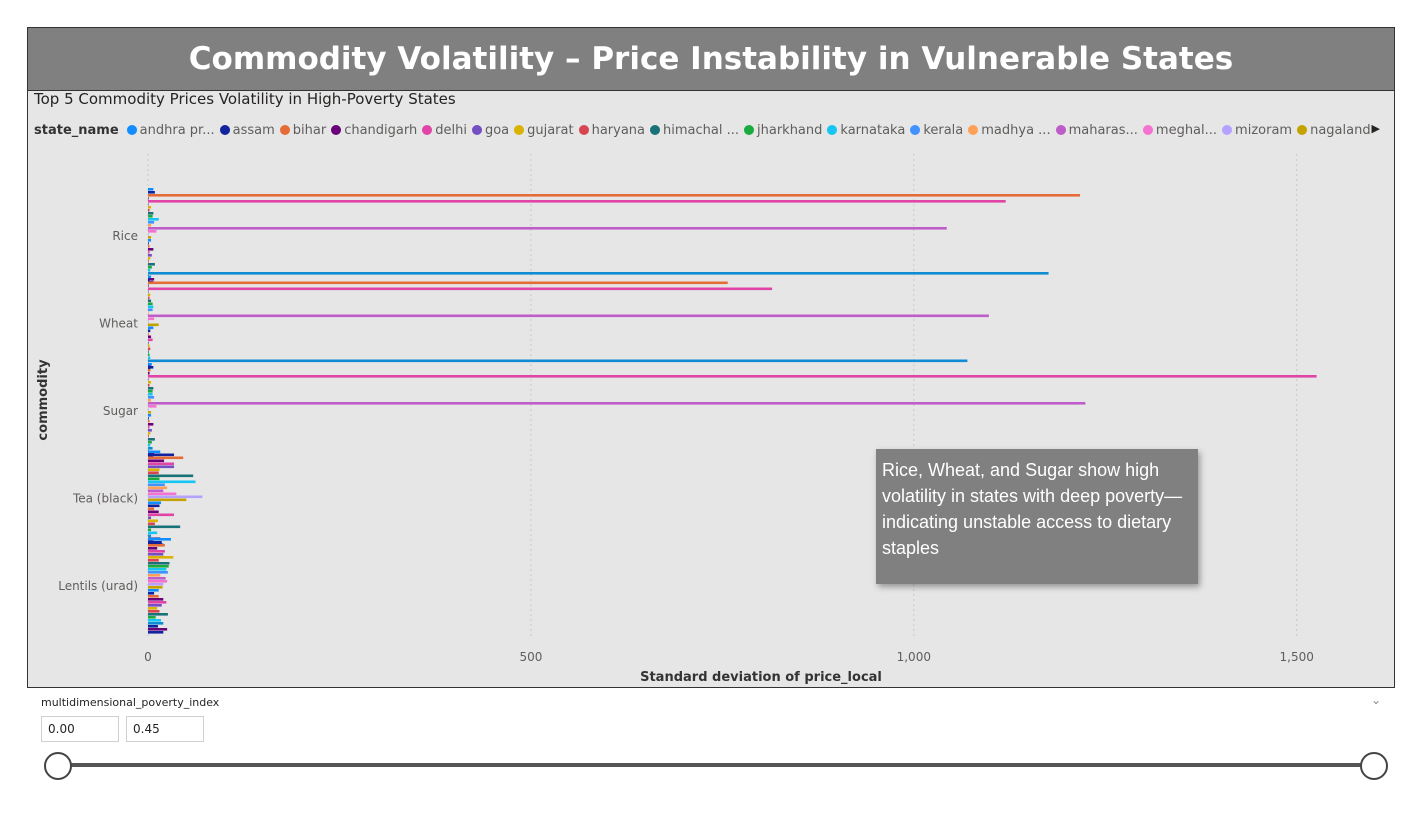  I want to click on legend-item: jharkhand, so click(783, 130).